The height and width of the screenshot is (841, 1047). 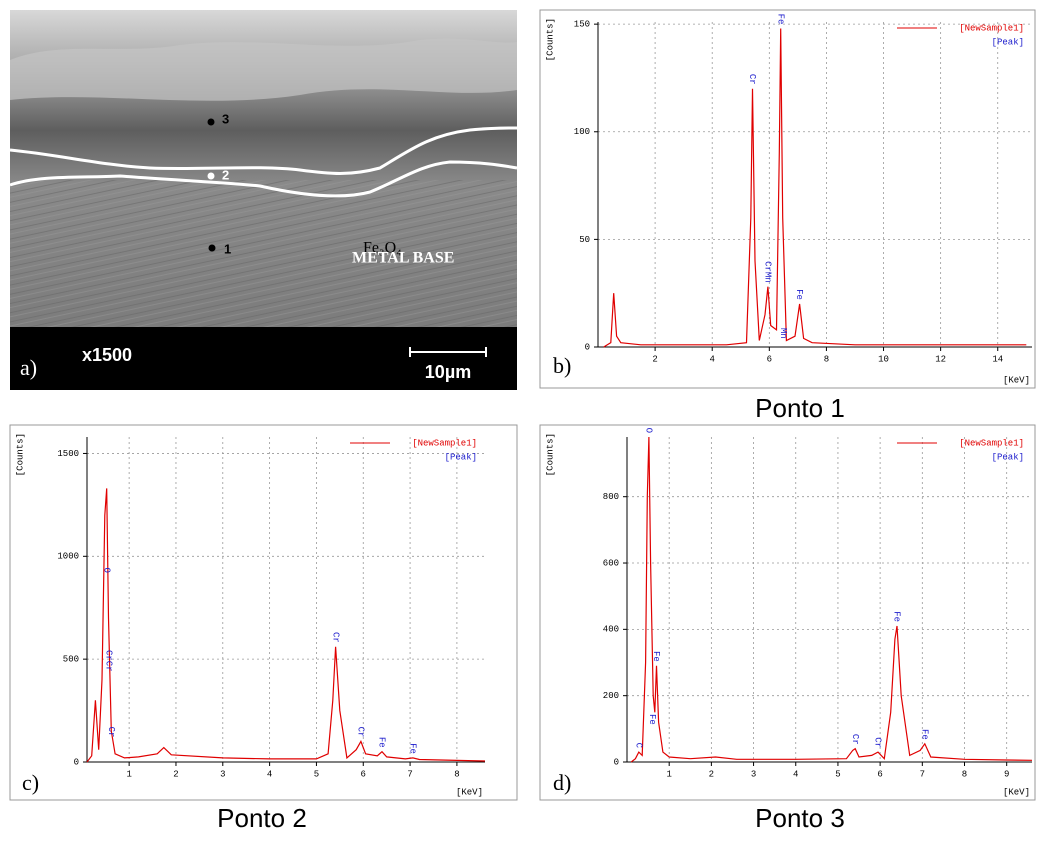 What do you see at coordinates (562, 782) in the screenshot?
I see `panel-label: d)` at bounding box center [562, 782].